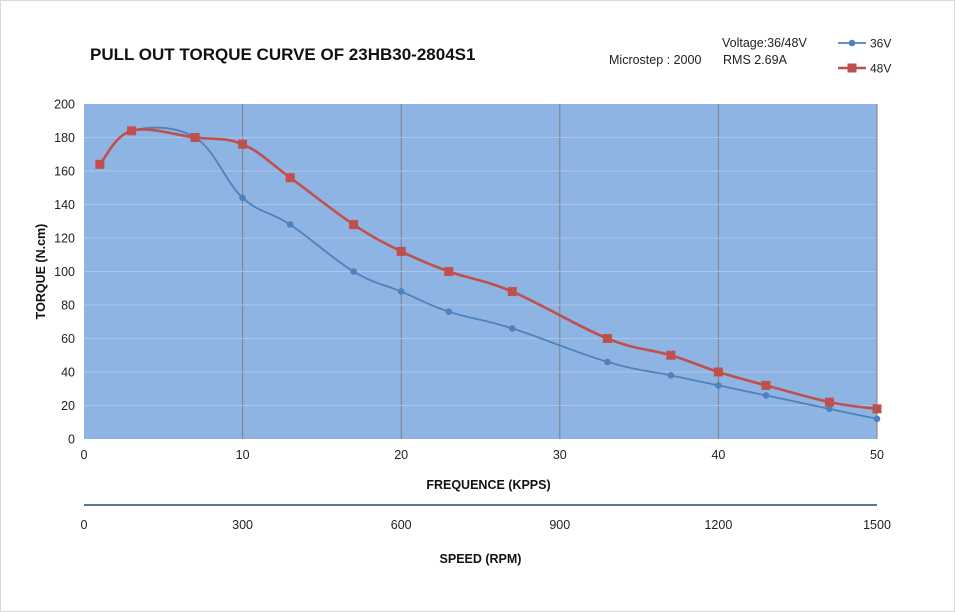  I want to click on chart-title: PULL OUT TORQUE CURVE OF 23HB30-2804S1, so click(282, 54).